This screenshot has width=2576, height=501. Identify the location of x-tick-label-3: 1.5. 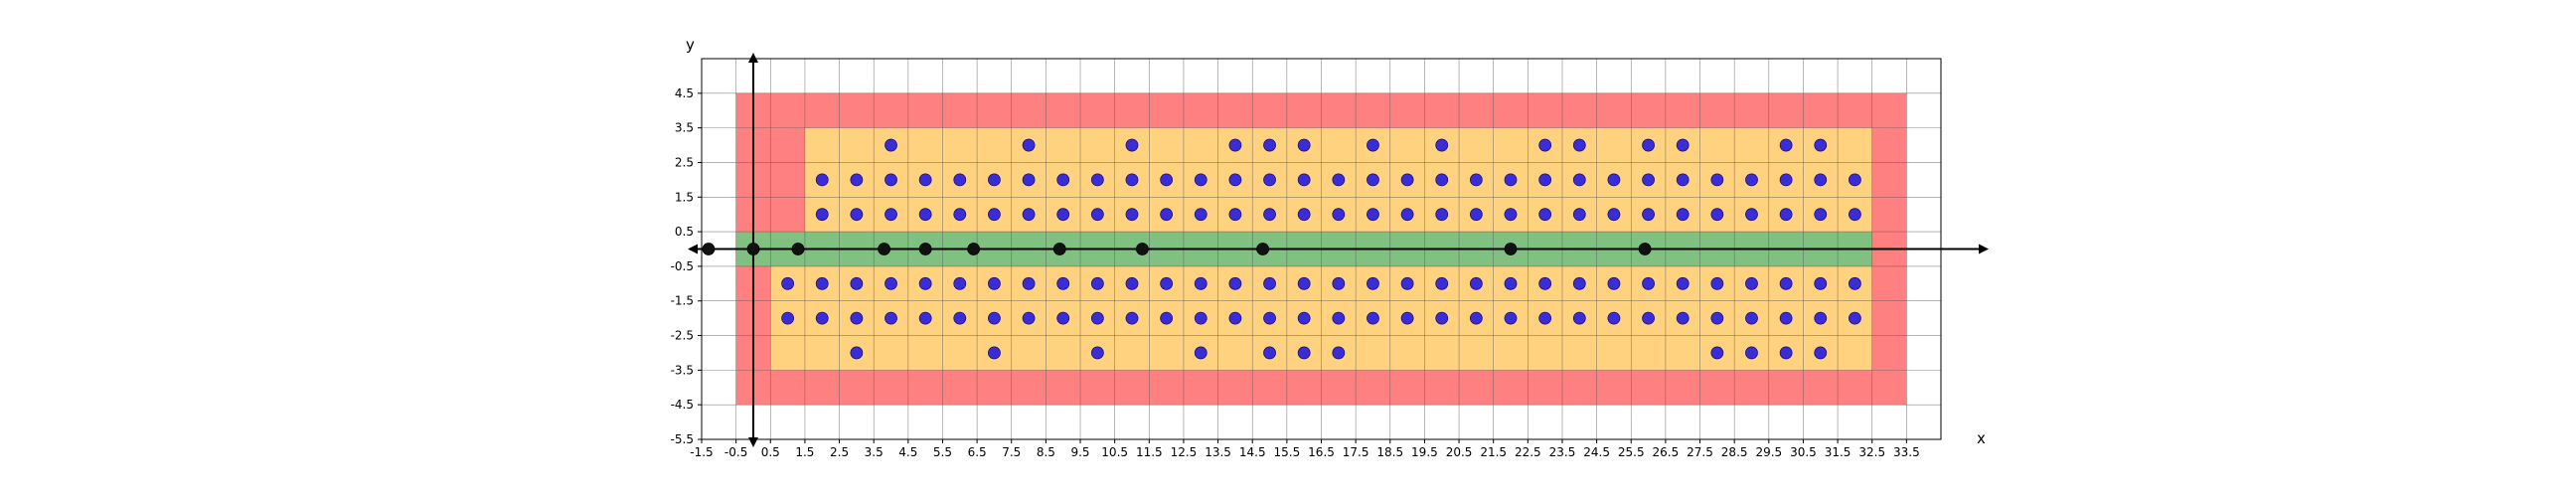
(804, 452).